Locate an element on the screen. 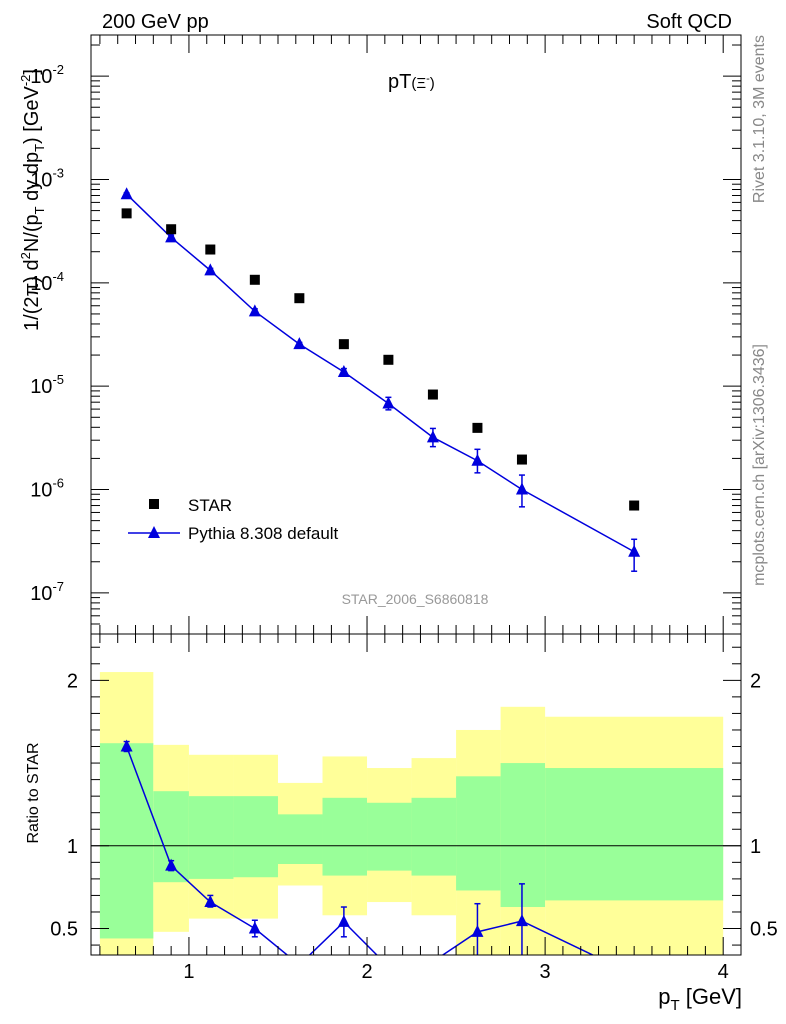  plot-title-close: ) is located at coordinates (432, 83).